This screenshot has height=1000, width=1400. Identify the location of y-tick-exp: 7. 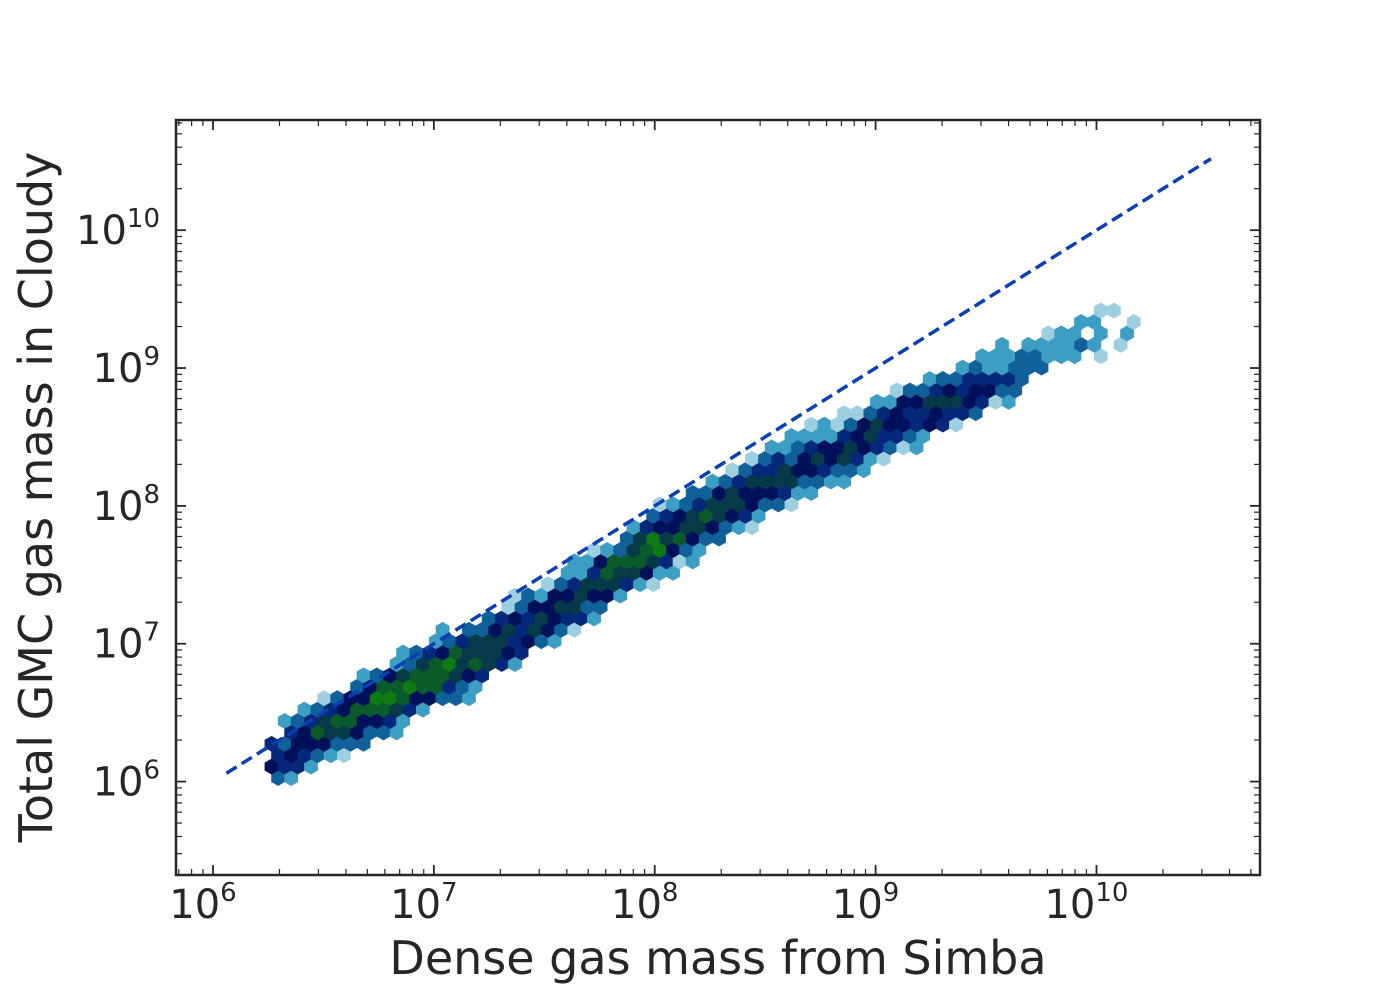
(151, 633).